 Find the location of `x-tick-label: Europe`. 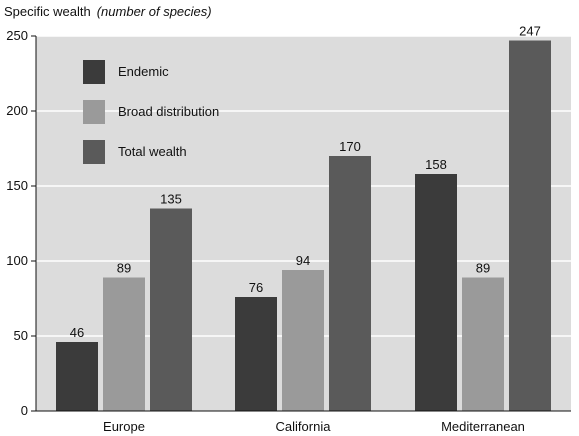

x-tick-label: Europe is located at coordinates (124, 426).